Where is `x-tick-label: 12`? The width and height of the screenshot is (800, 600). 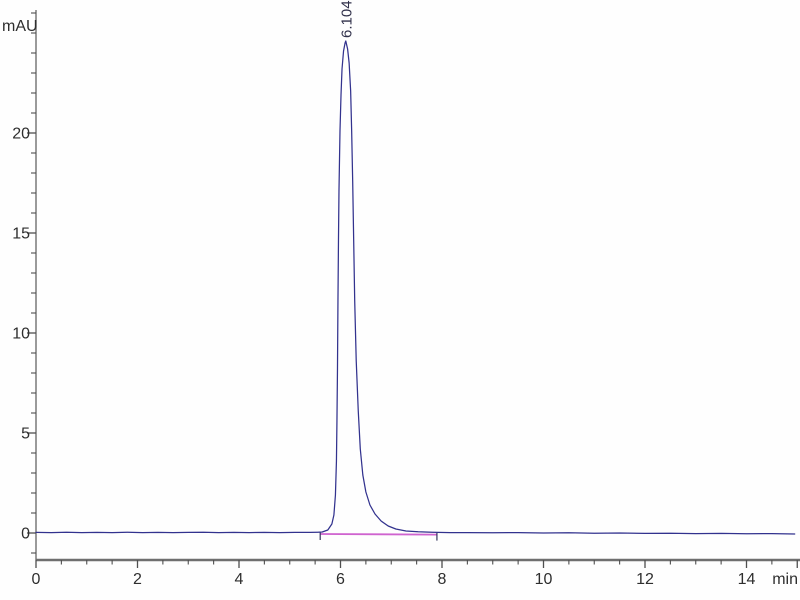 x-tick-label: 12 is located at coordinates (645, 579).